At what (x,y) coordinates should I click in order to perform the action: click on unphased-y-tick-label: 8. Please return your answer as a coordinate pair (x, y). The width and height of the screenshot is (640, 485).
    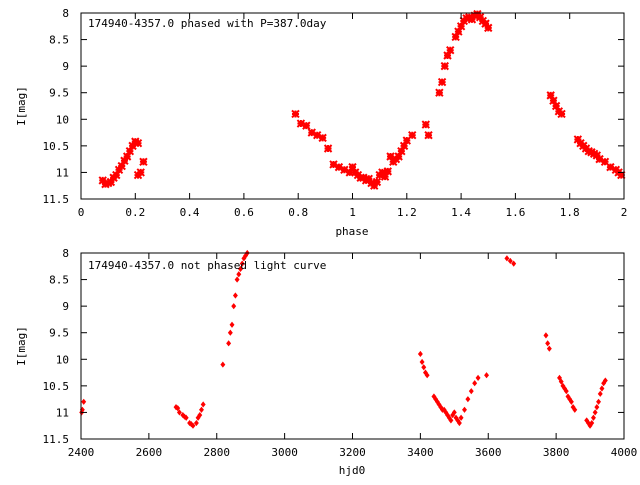
    Looking at the image, I should click on (65, 253).